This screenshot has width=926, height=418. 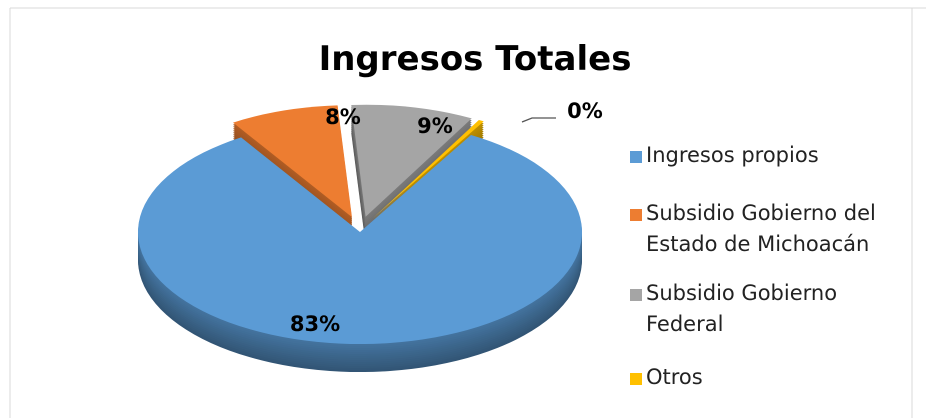 I want to click on legend-item: Otros, so click(x=775, y=377).